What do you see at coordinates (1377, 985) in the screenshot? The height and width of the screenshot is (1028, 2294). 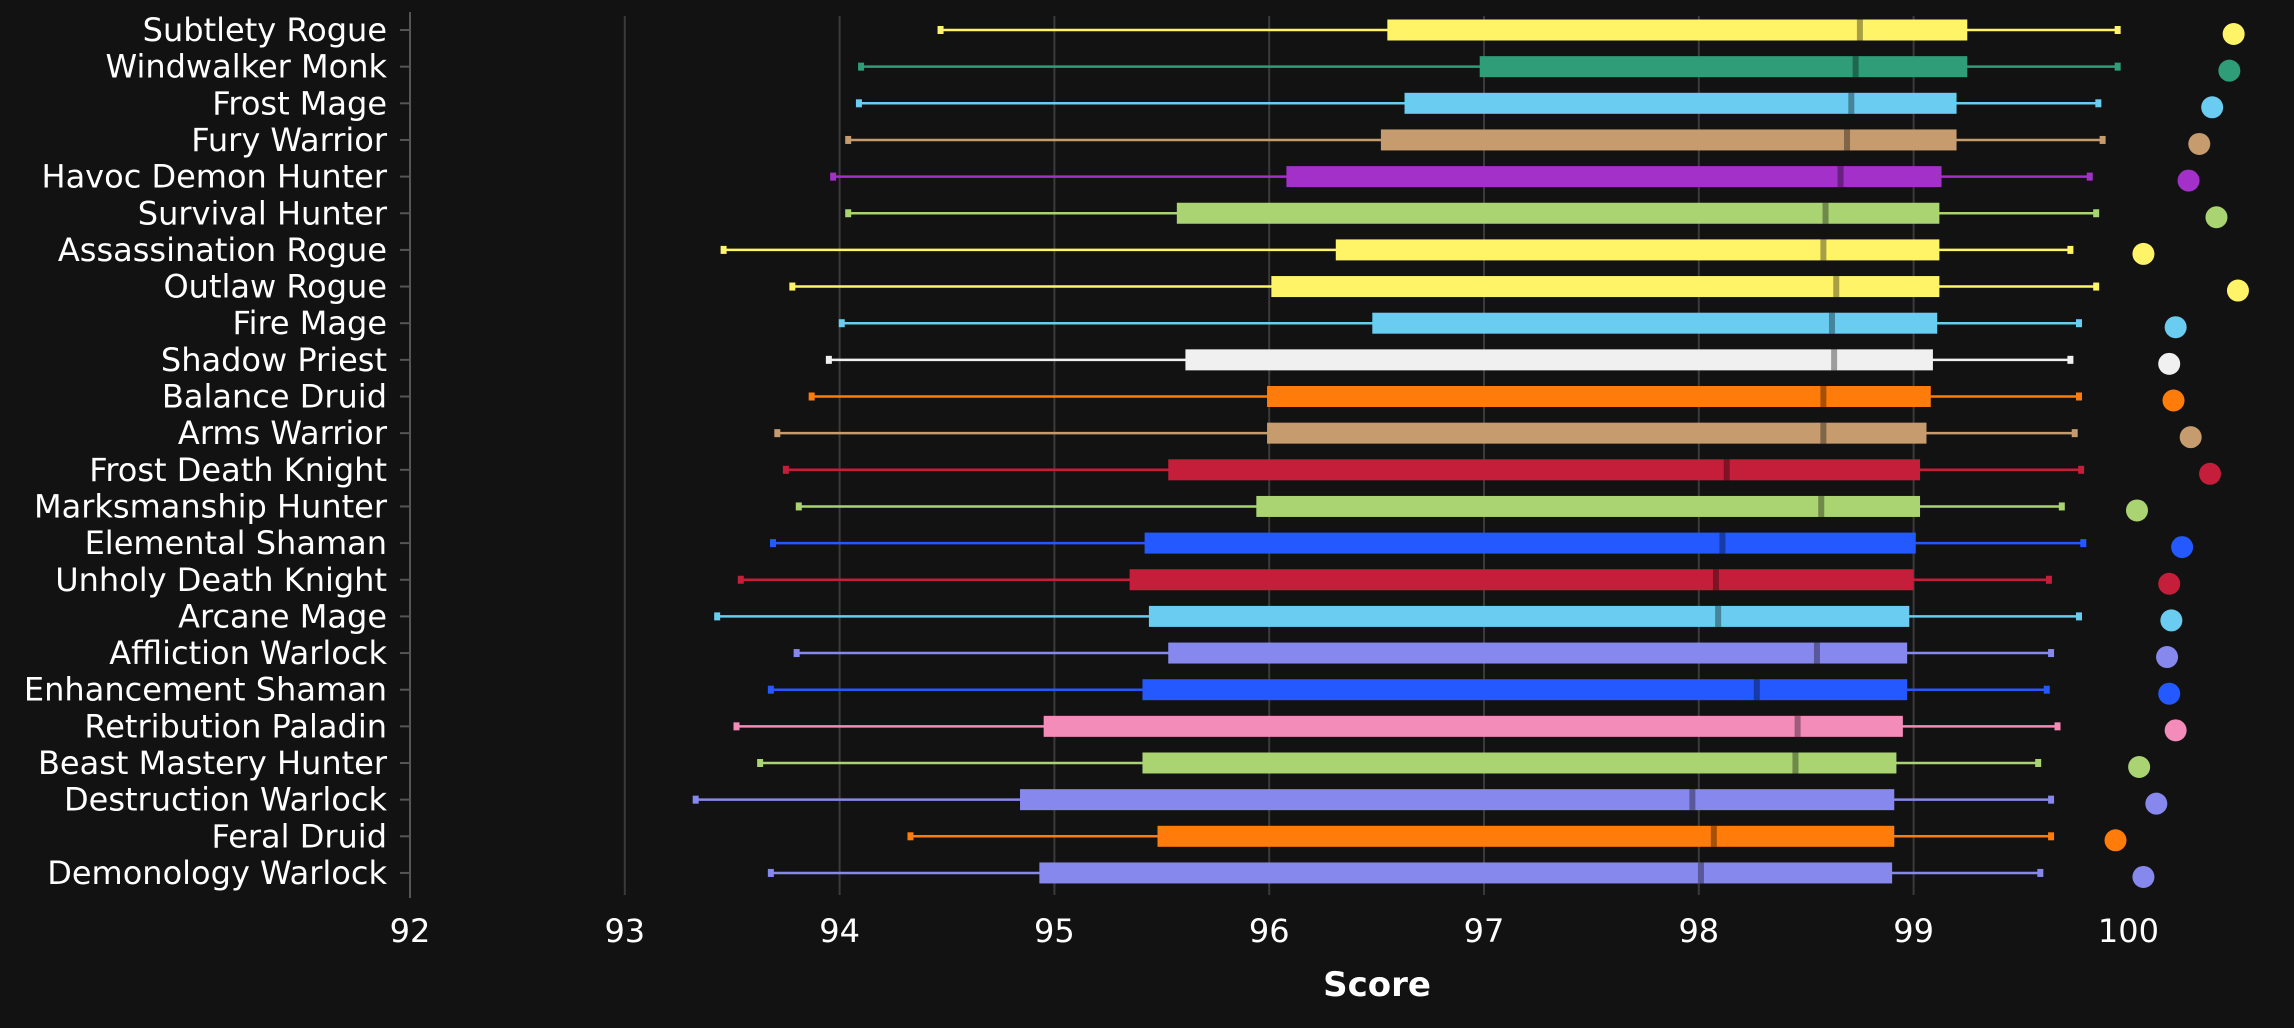 I see `x-axis-title: Score` at bounding box center [1377, 985].